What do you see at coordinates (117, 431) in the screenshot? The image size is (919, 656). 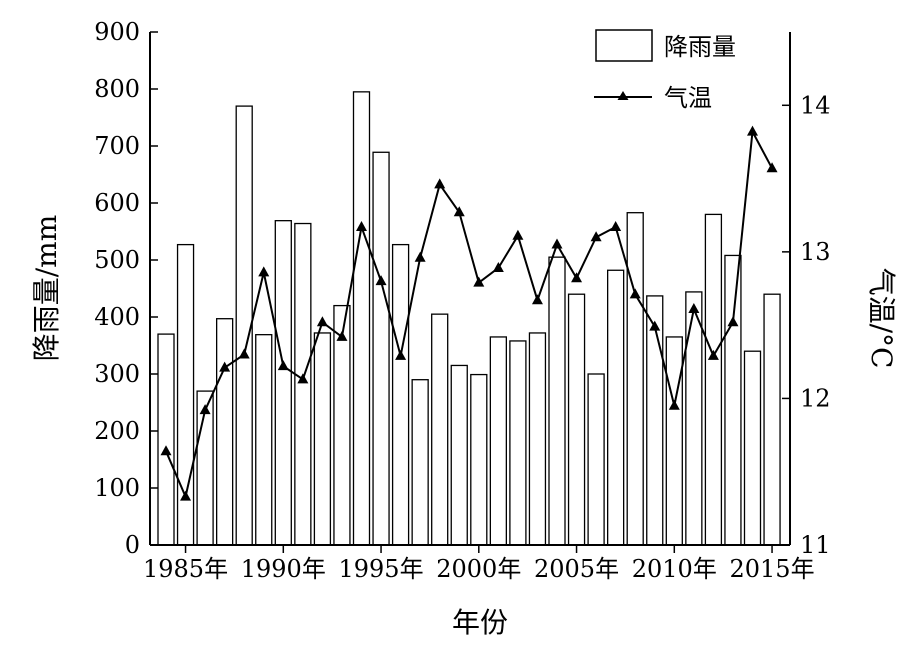 I see `left-y-tick-label: 200` at bounding box center [117, 431].